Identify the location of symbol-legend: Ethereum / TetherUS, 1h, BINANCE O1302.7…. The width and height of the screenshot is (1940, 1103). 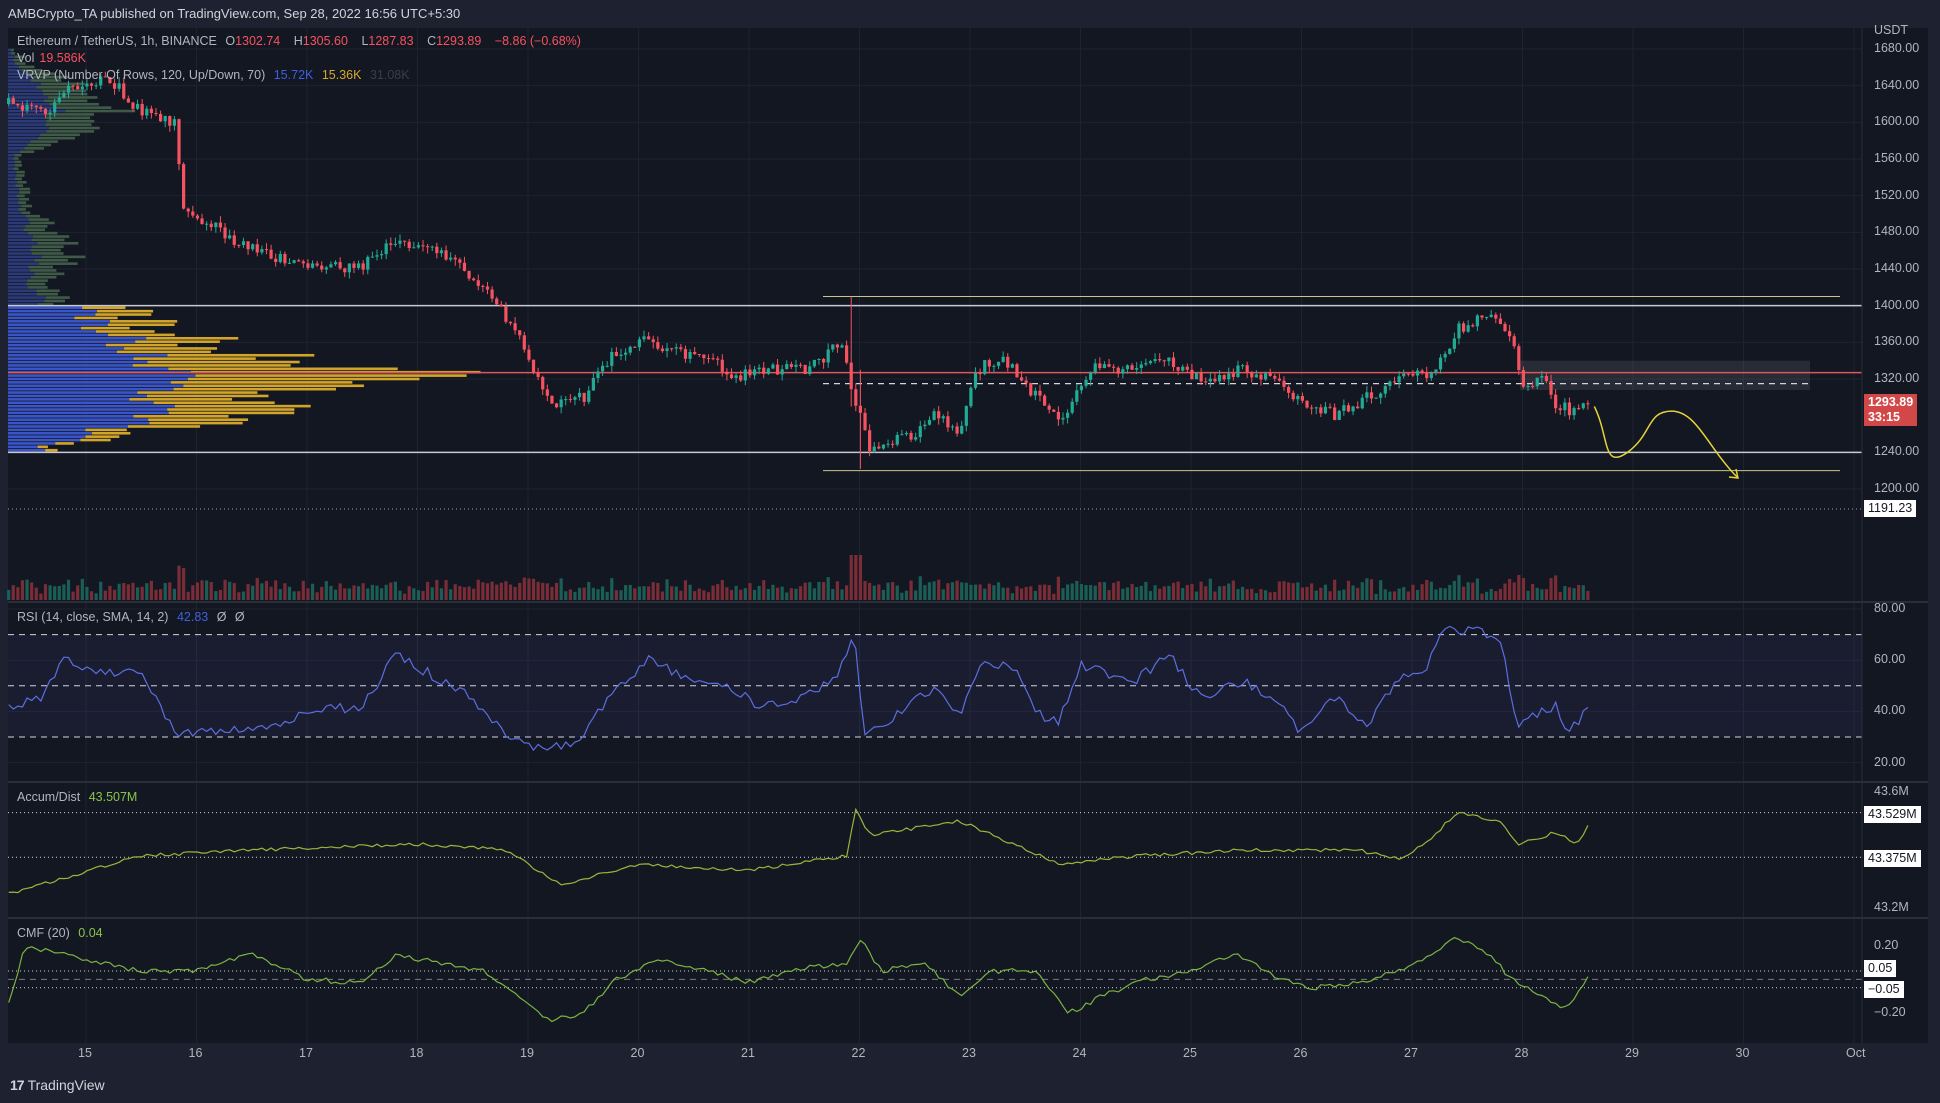
(301, 41).